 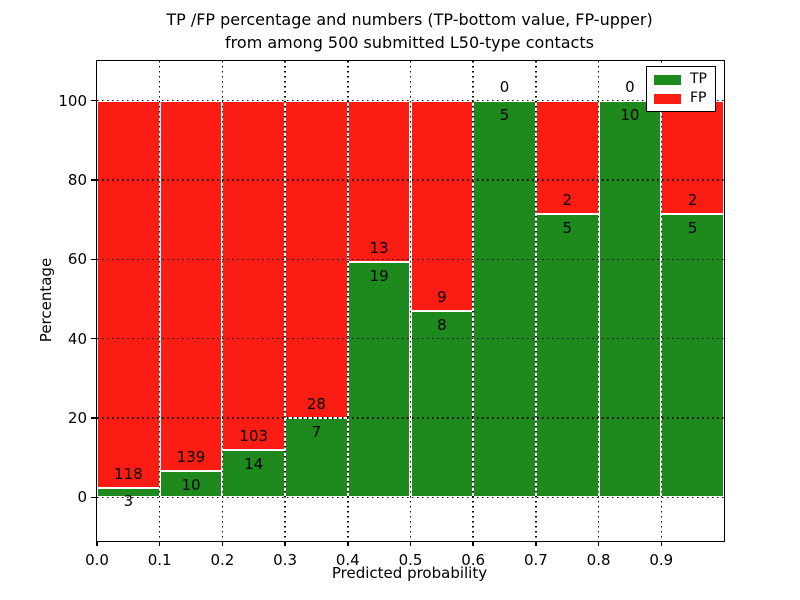 What do you see at coordinates (698, 98) in the screenshot?
I see `legend-label-fp: FP` at bounding box center [698, 98].